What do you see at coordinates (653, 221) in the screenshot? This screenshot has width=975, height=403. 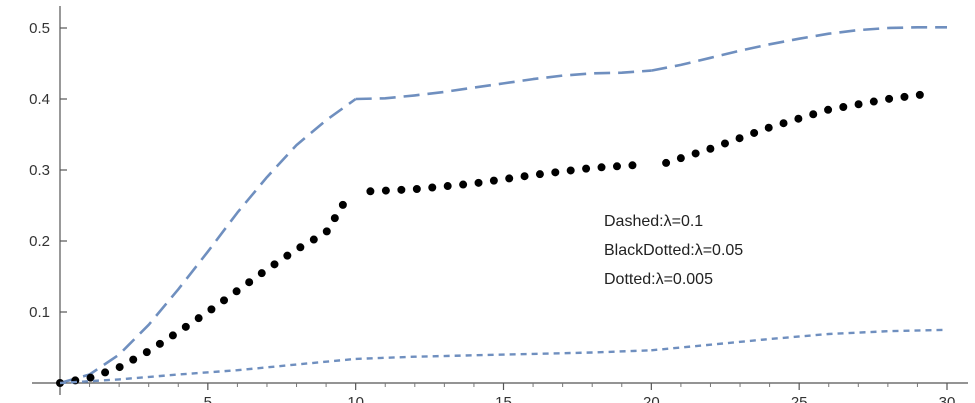 I see `legend-entry: Dashed:λ=0.1` at bounding box center [653, 221].